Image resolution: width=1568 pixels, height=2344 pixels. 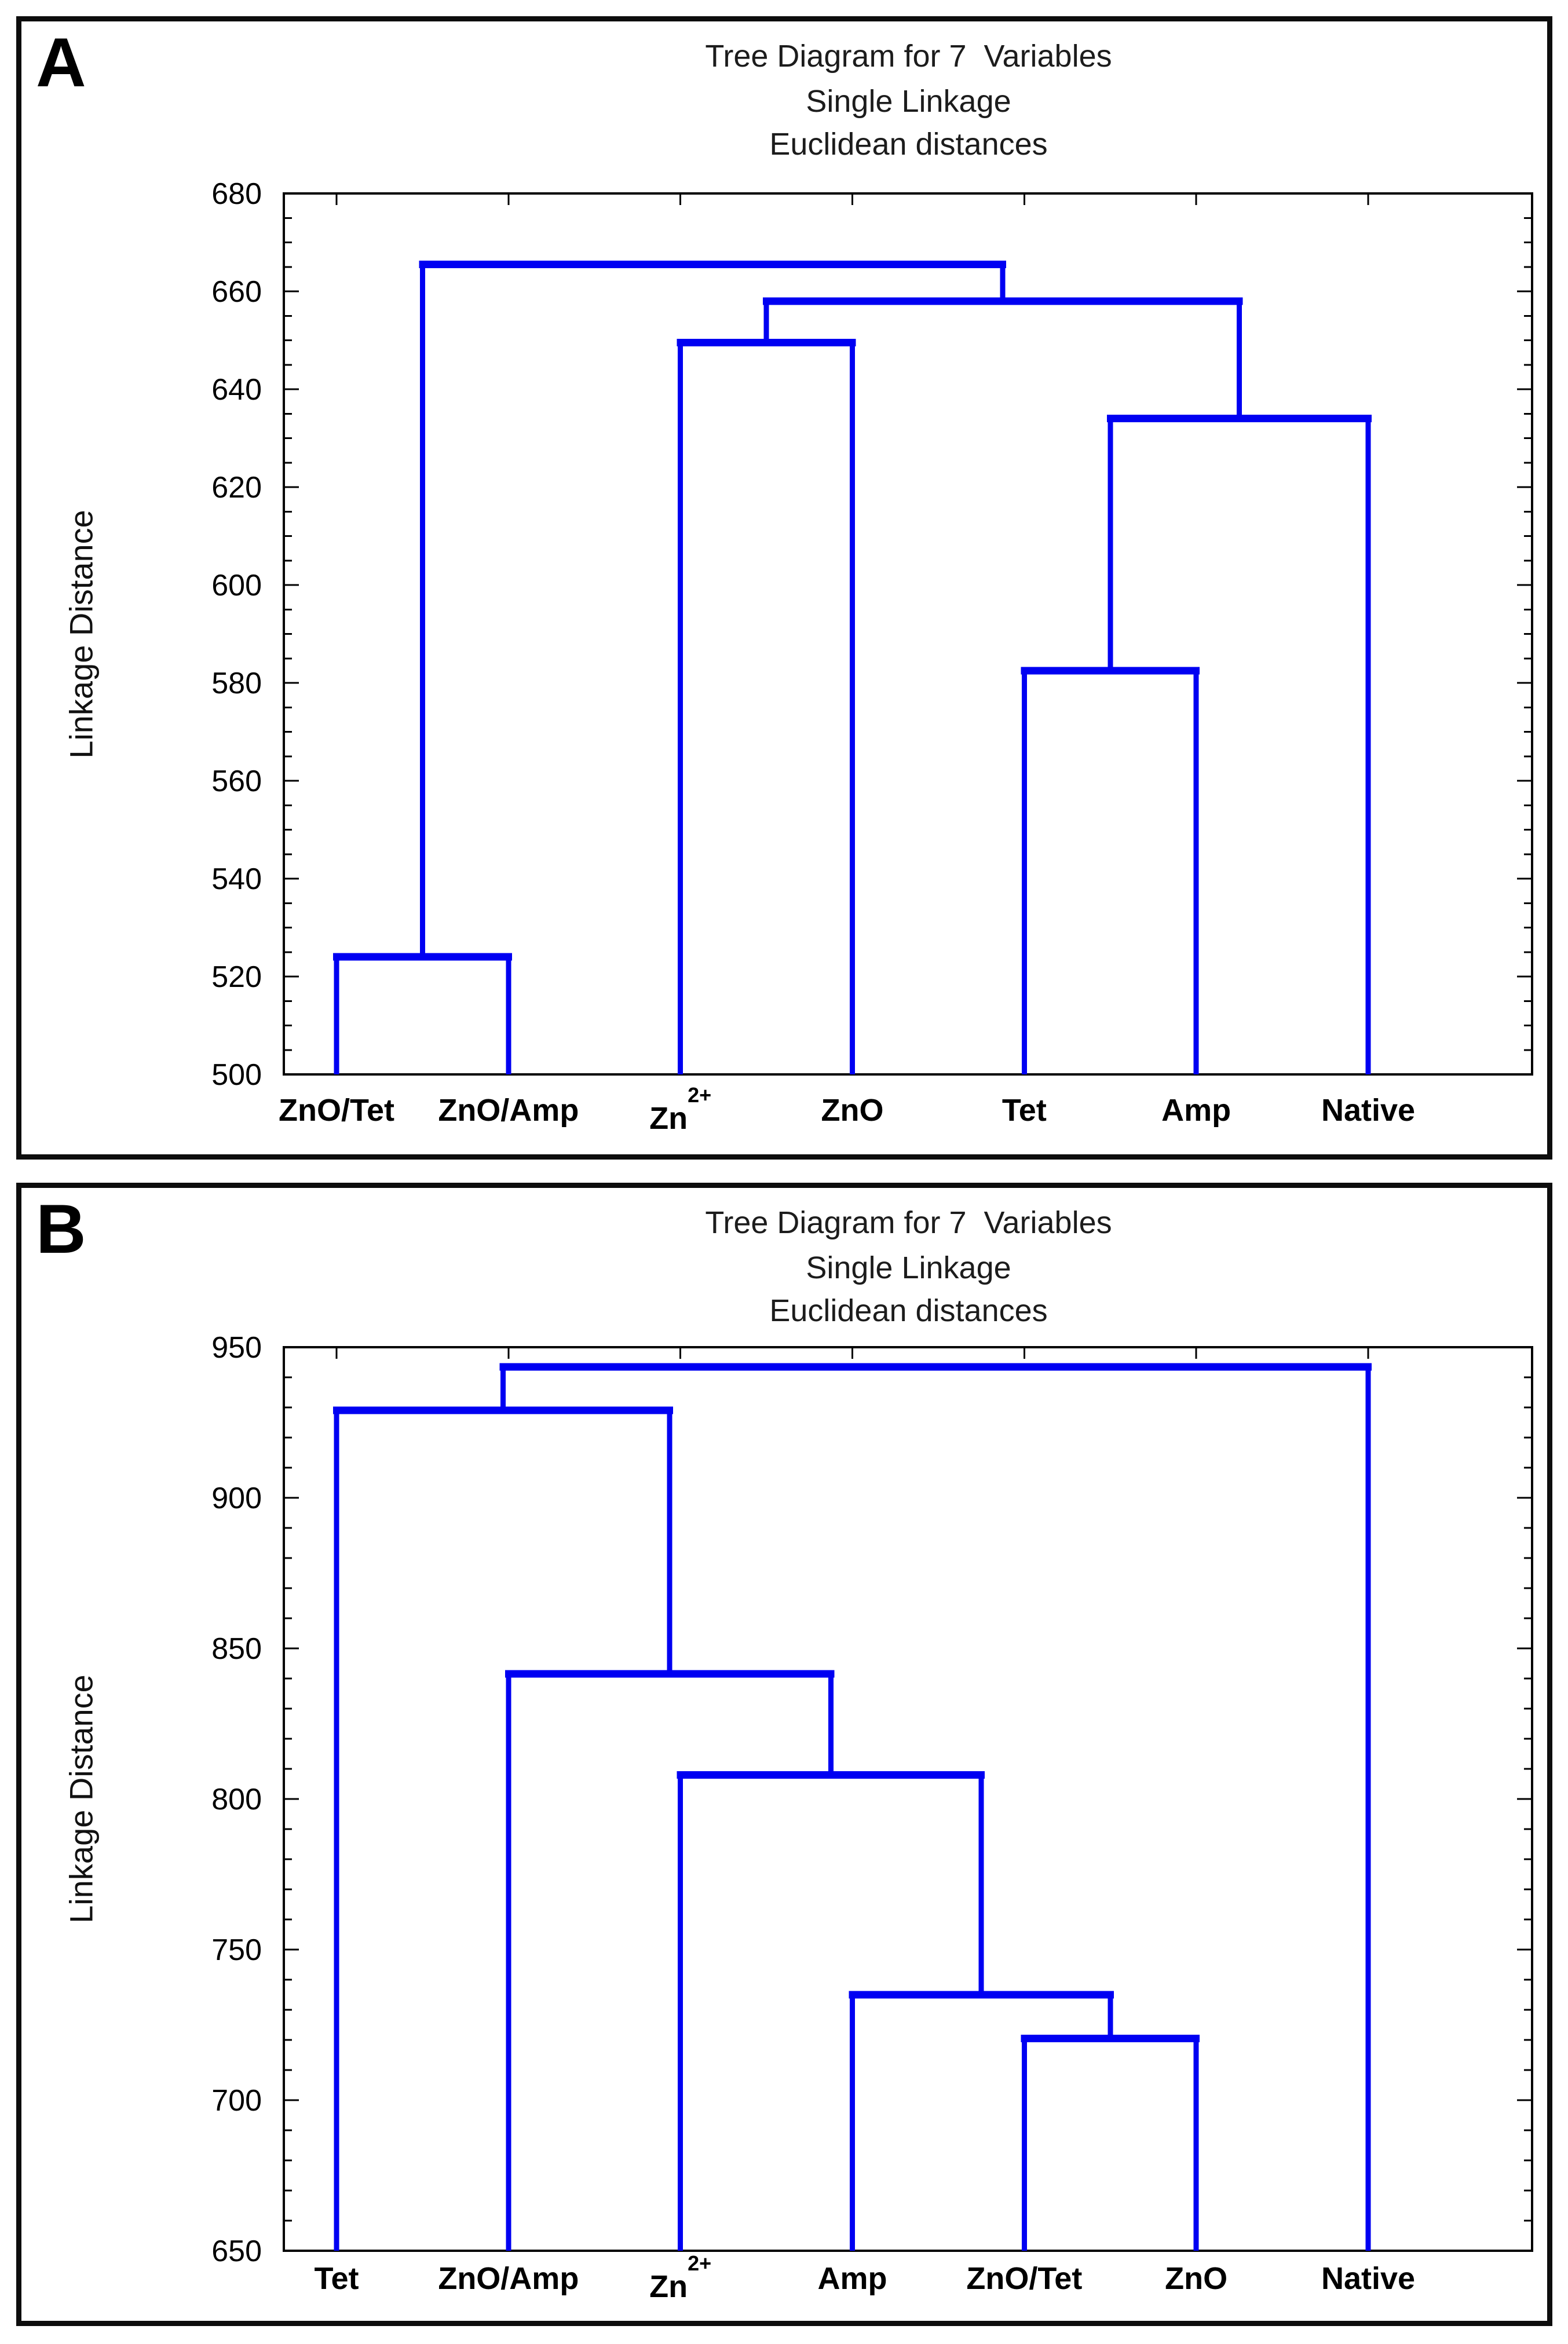 What do you see at coordinates (237, 1075) in the screenshot?
I see `y-axis-tick-label: 500` at bounding box center [237, 1075].